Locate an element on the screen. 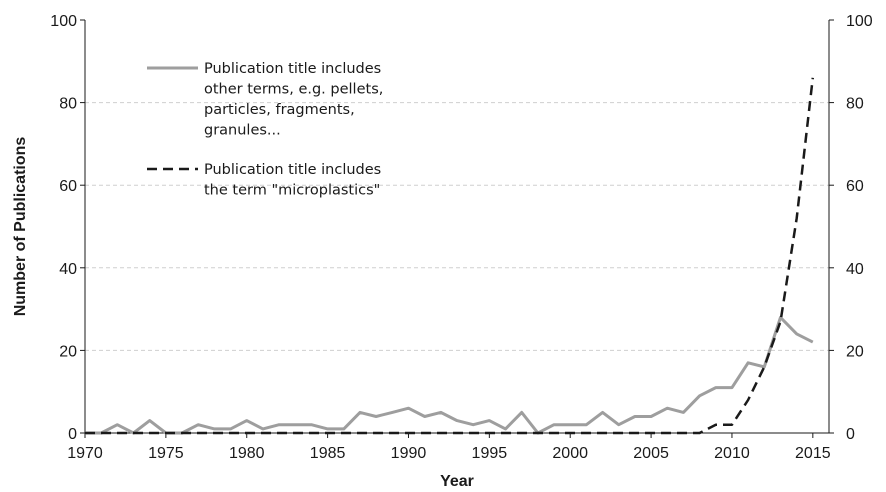 Image resolution: width=886 pixels, height=492 pixels. y-tick-label: 100 is located at coordinates (63, 21).